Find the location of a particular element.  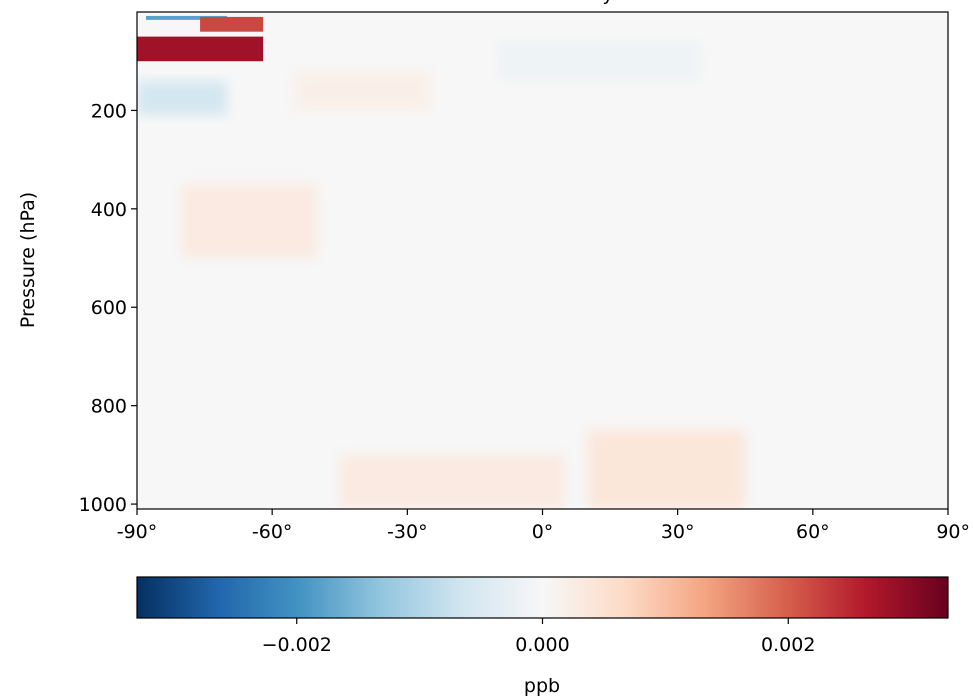

tick-label: 1000 is located at coordinates (103, 505).